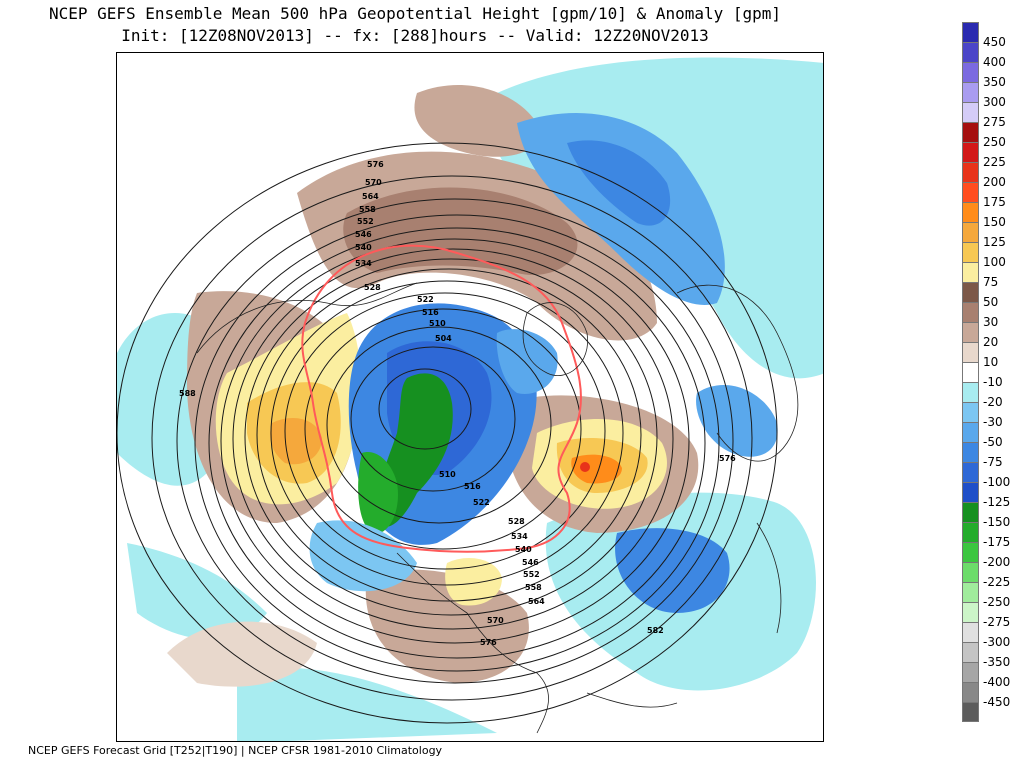 The width and height of the screenshot is (1024, 768). What do you see at coordinates (994, 122) in the screenshot?
I see `legend-label: 275` at bounding box center [994, 122].